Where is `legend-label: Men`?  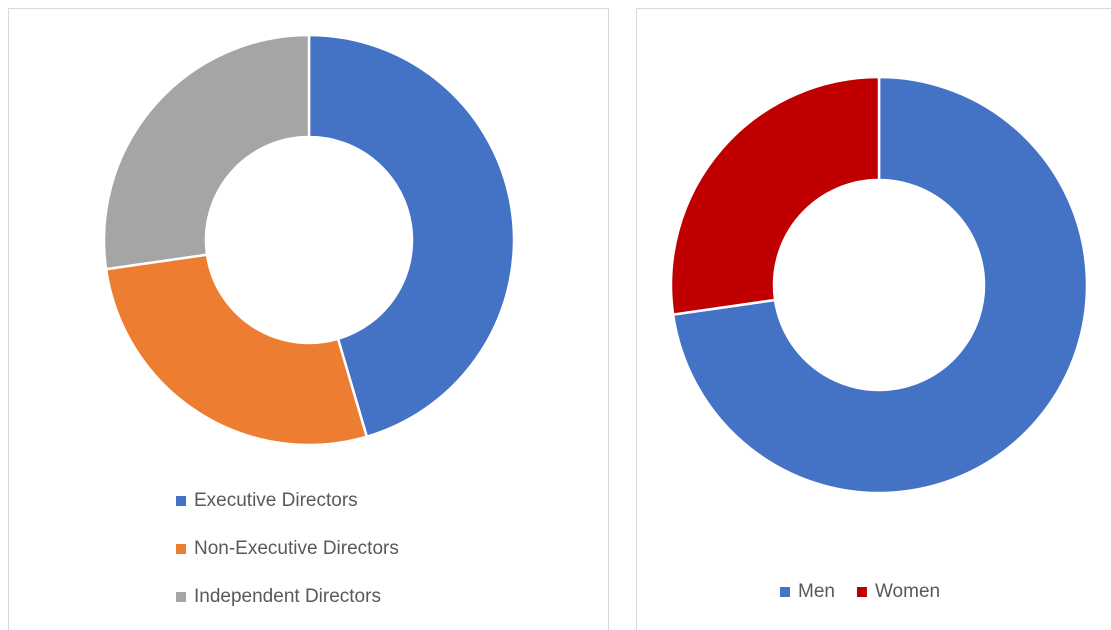 legend-label: Men is located at coordinates (816, 591).